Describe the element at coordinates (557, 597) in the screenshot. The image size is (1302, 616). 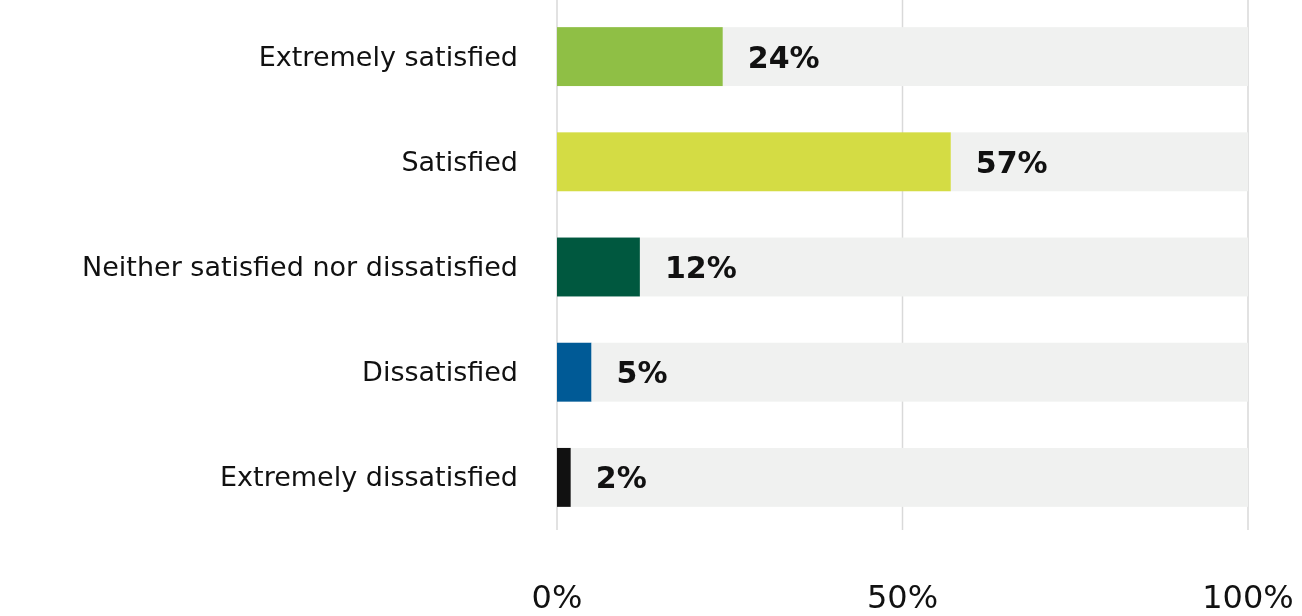
I see `x-tick-label: 0%` at that location.